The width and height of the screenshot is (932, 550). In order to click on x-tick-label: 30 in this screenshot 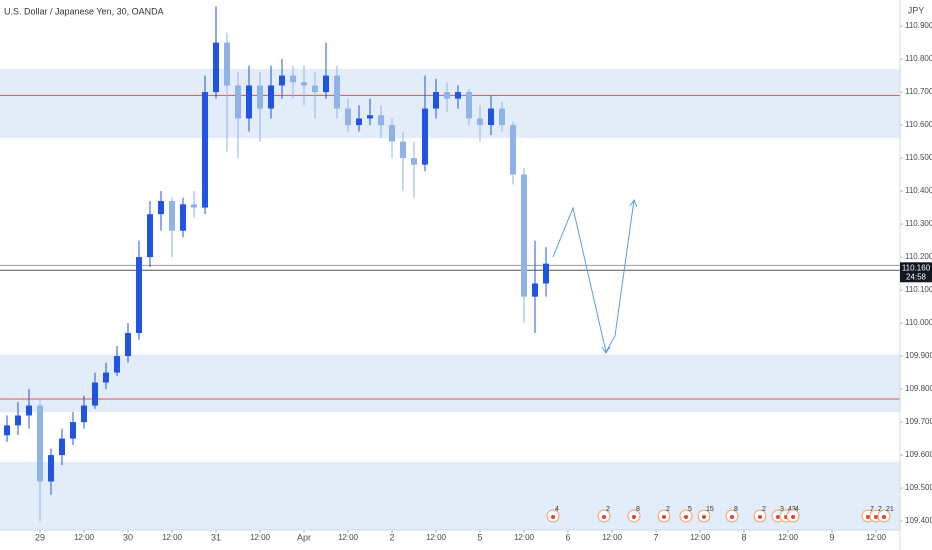, I will do `click(128, 537)`.